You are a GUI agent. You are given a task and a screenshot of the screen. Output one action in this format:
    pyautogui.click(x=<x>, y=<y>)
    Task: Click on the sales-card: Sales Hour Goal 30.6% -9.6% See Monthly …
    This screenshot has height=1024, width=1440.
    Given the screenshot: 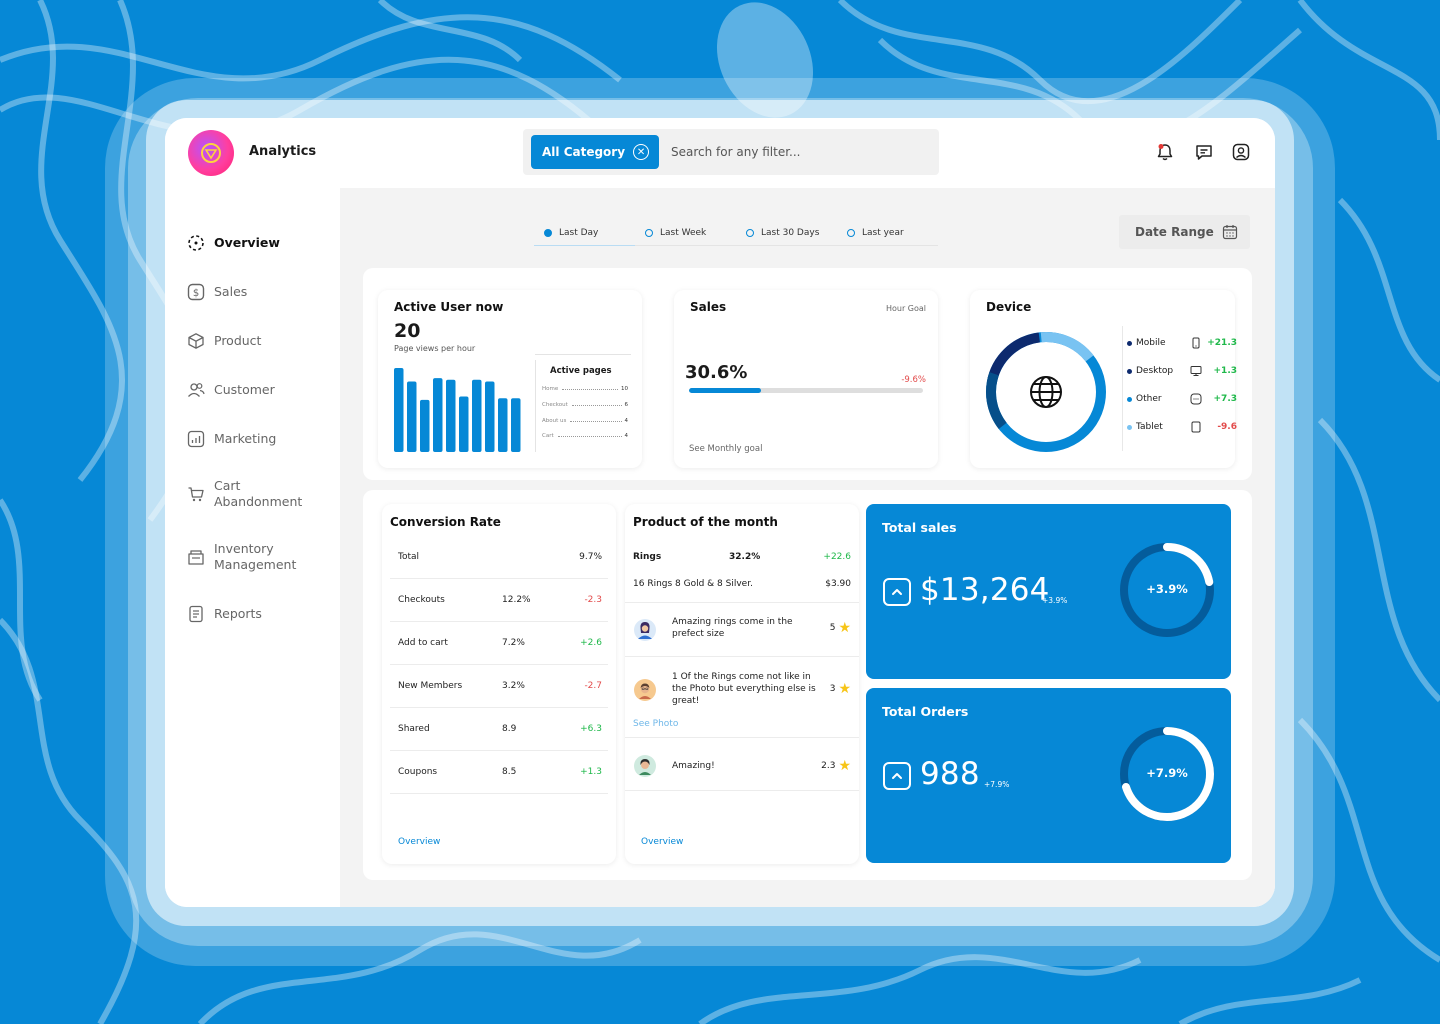 What is the action you would take?
    pyautogui.click(x=806, y=379)
    